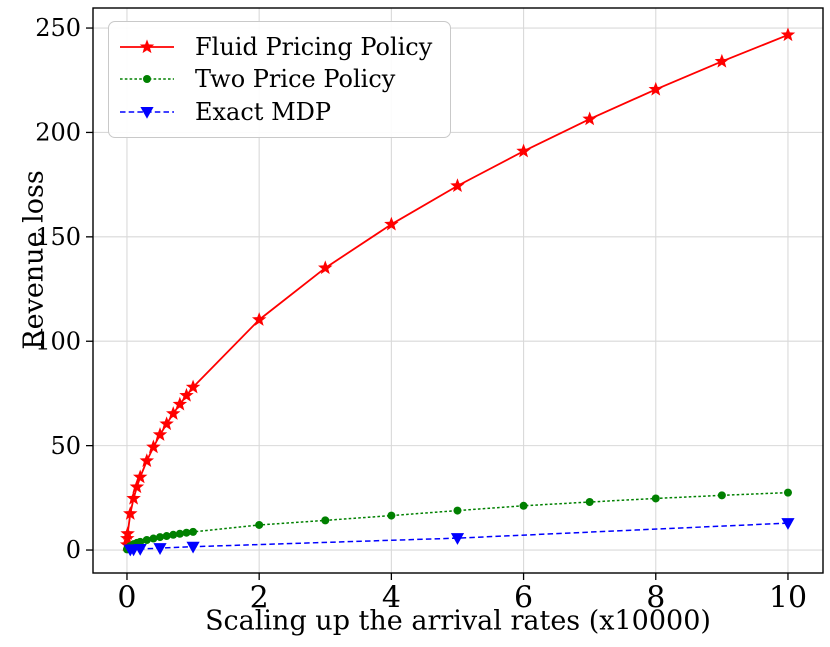 Image resolution: width=830 pixels, height=647 pixels. Describe the element at coordinates (263, 111) in the screenshot. I see `legend-label: Exact MDP` at that location.